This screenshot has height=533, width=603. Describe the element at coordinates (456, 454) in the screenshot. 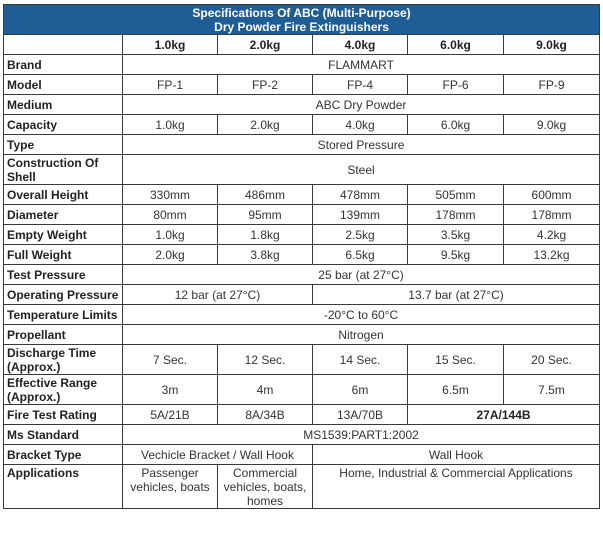

I see `table-cell: Wall Hook` at that location.